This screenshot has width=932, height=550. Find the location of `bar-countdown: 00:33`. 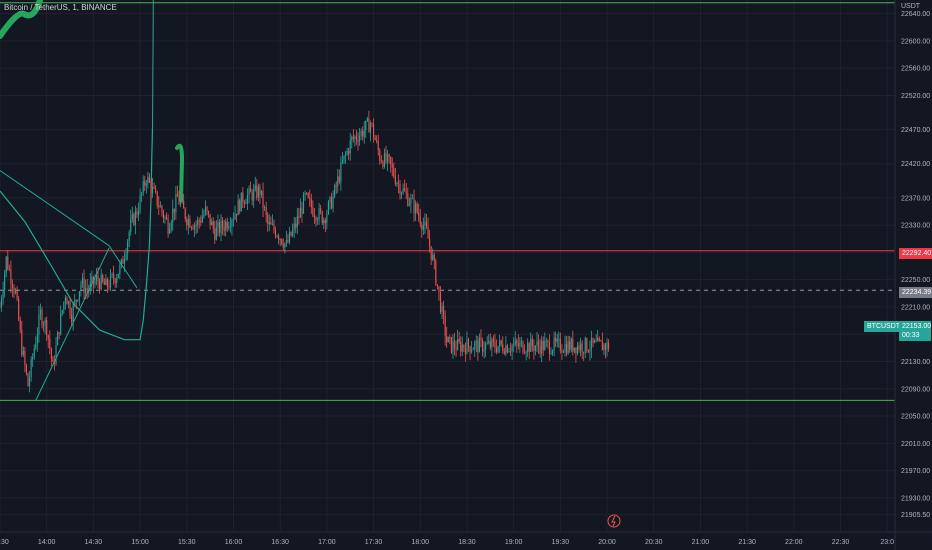

bar-countdown: 00:33 is located at coordinates (911, 335).